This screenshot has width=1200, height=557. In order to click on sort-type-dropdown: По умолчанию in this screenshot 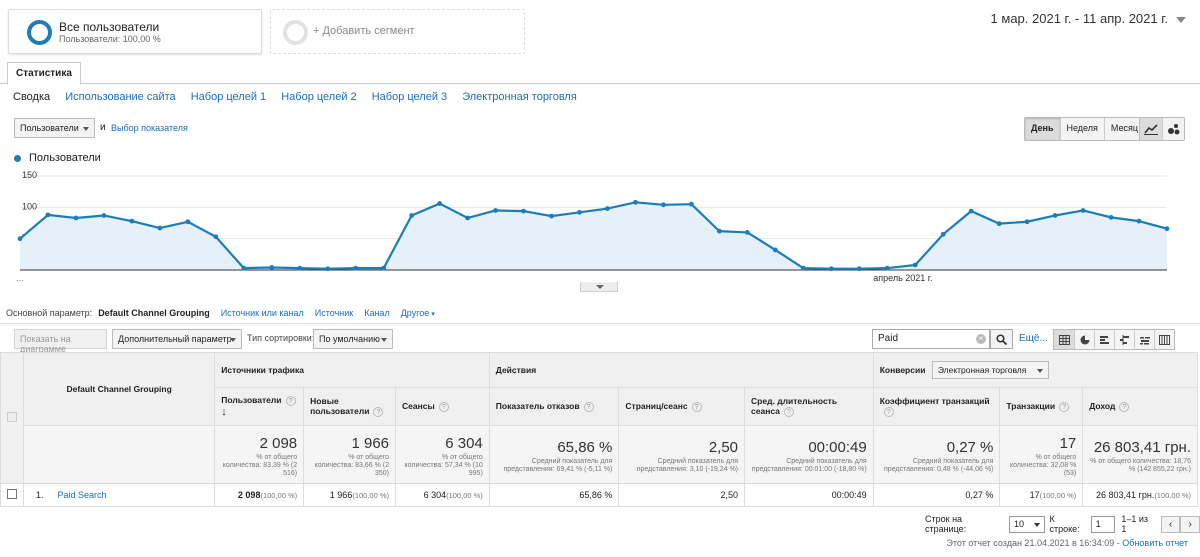, I will do `click(353, 339)`.